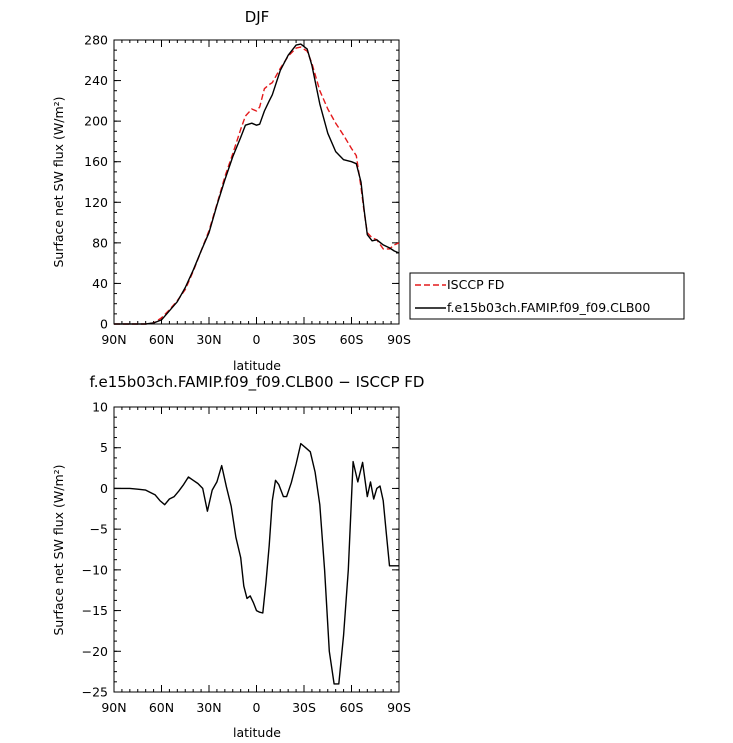 The image size is (733, 743). Describe the element at coordinates (96, 202) in the screenshot. I see `y-tick-label: 120` at that location.